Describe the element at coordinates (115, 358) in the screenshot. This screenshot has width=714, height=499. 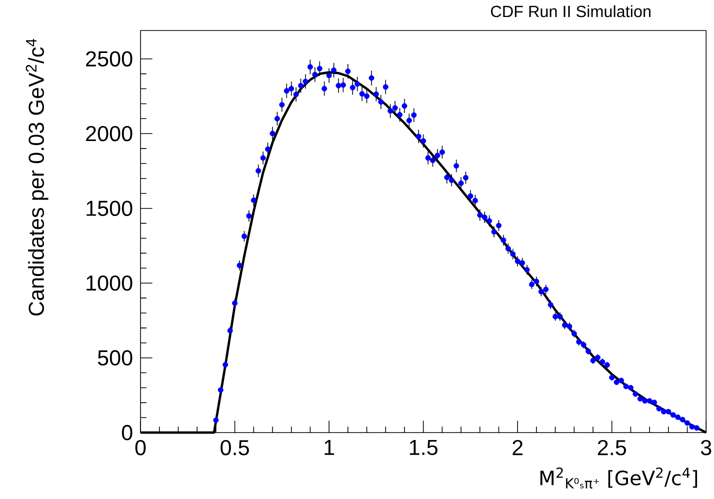
I see `y-tick-label: 500` at that location.